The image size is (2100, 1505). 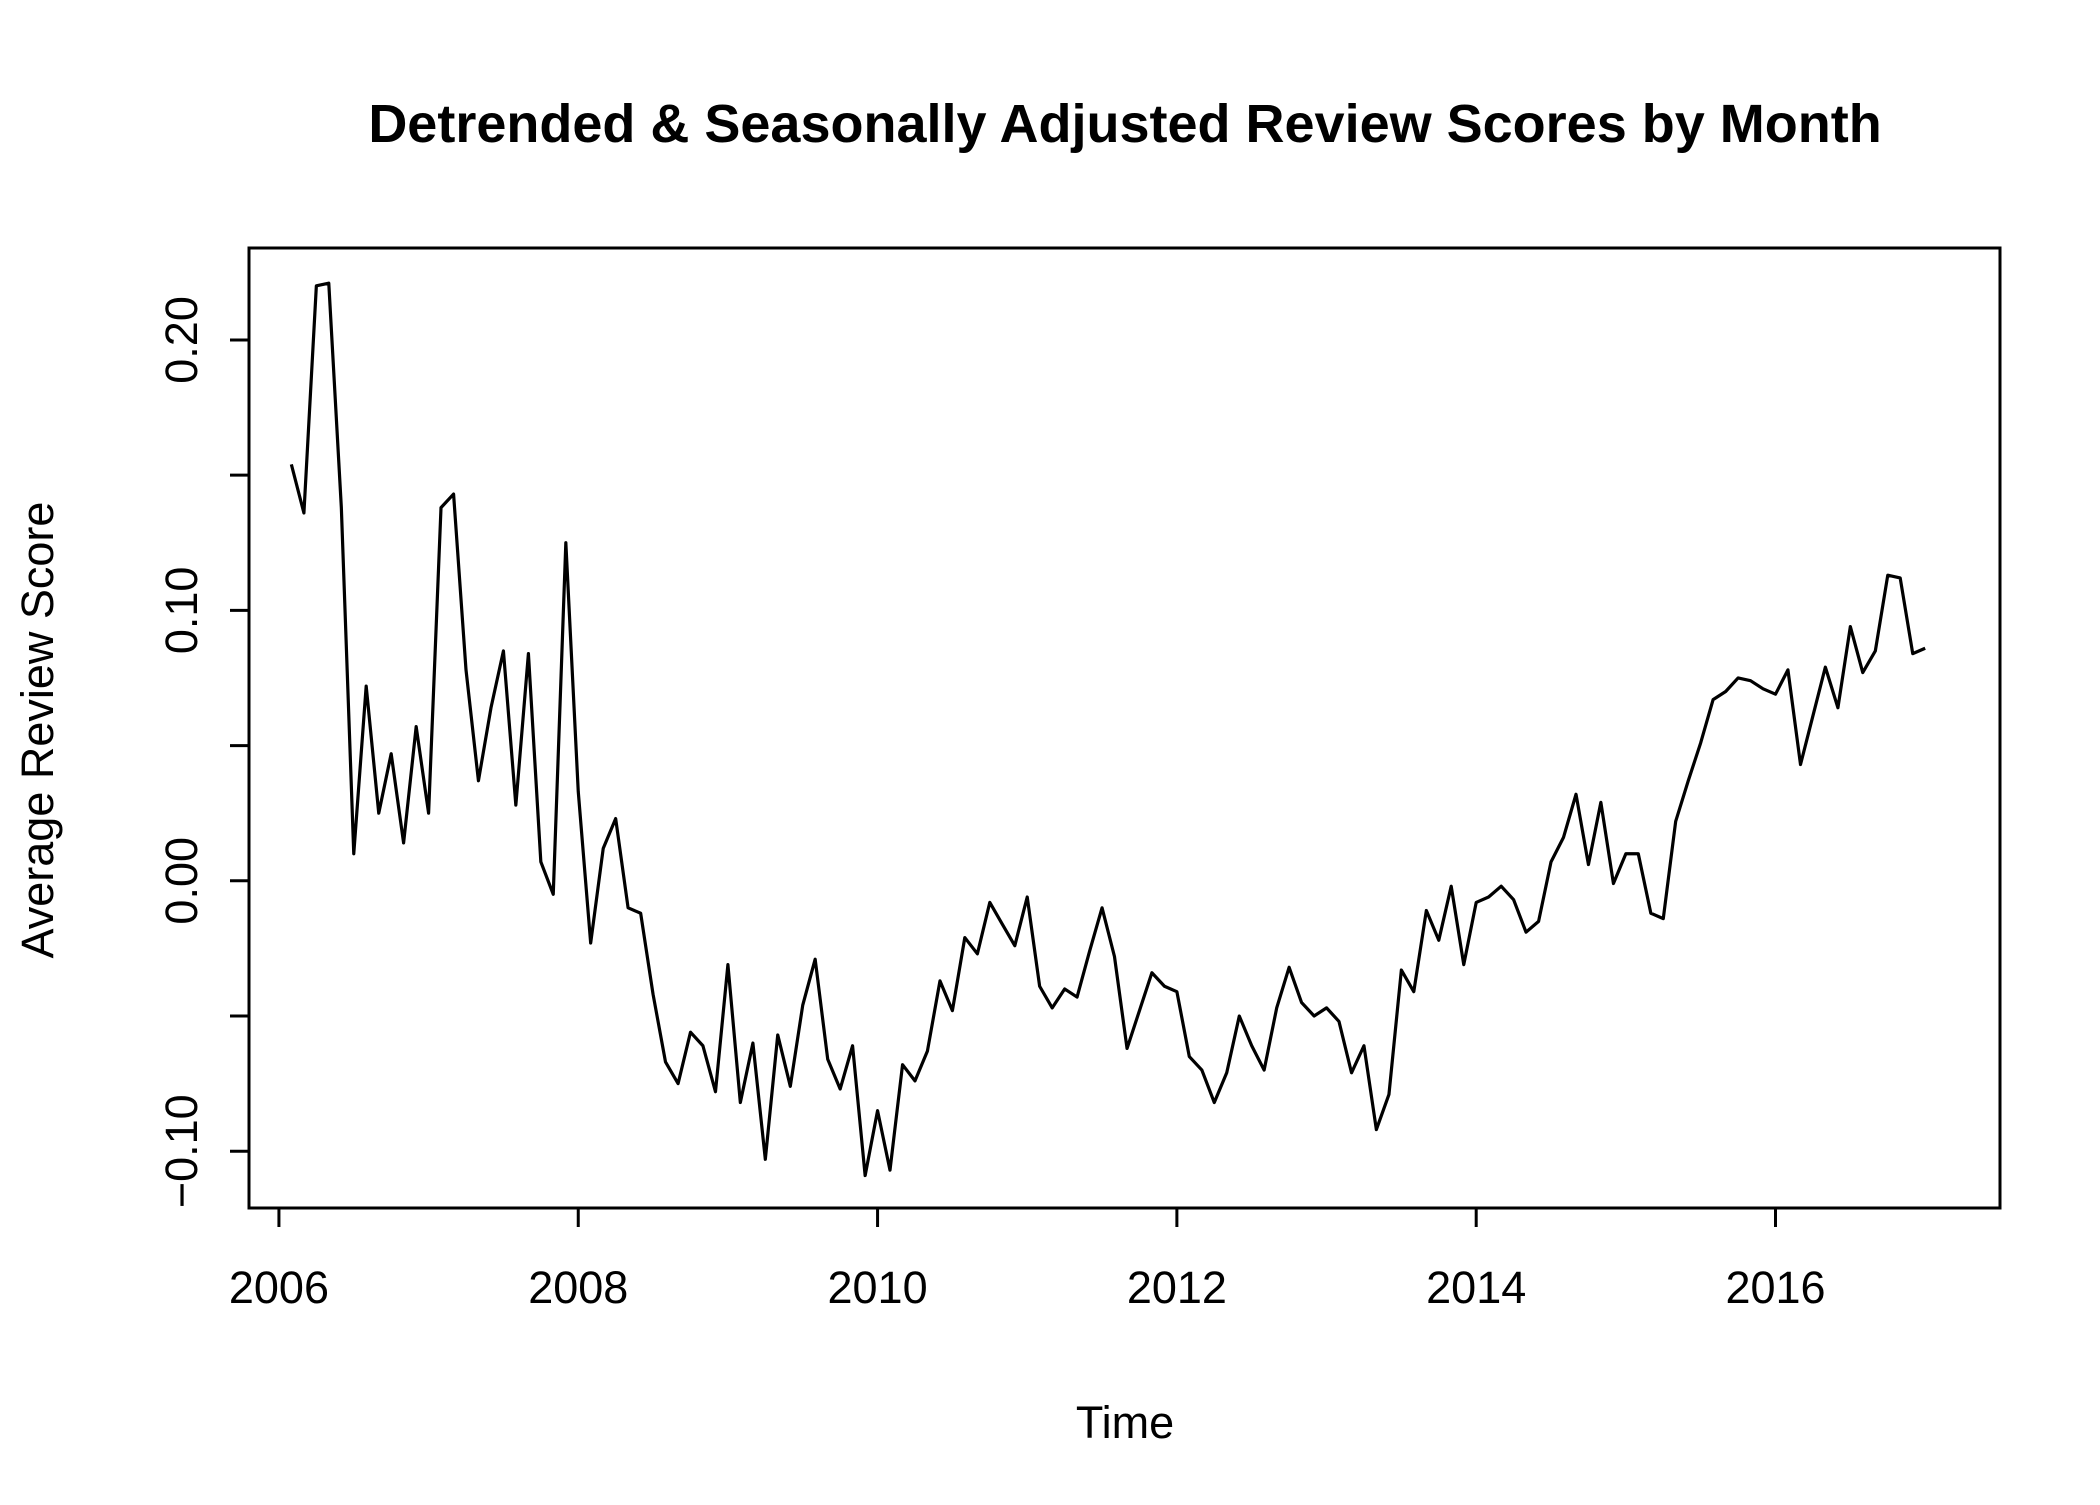 I want to click on x-tick-label: 2006, so click(x=279, y=1287).